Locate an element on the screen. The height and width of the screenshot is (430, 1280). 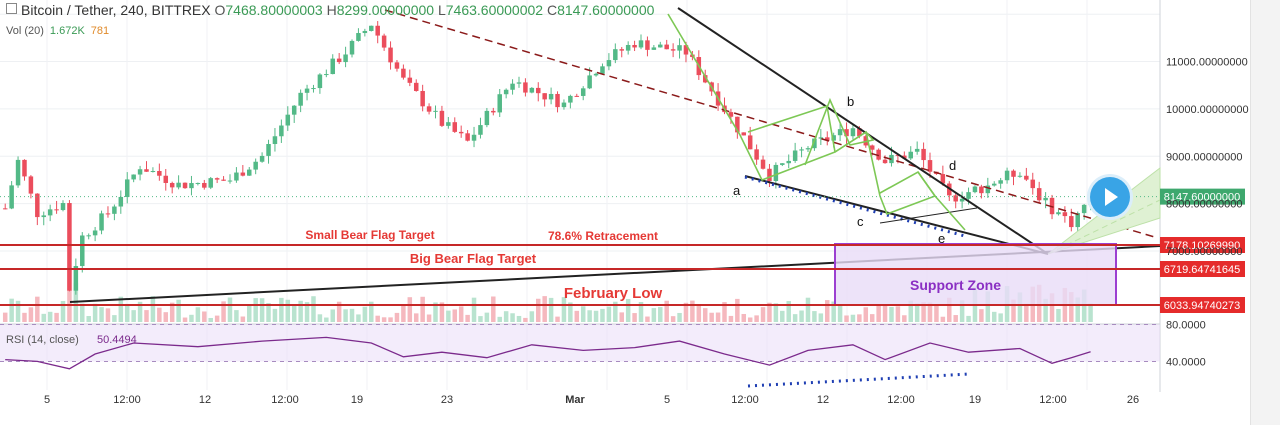
minor-line is located at coordinates (928, 215).